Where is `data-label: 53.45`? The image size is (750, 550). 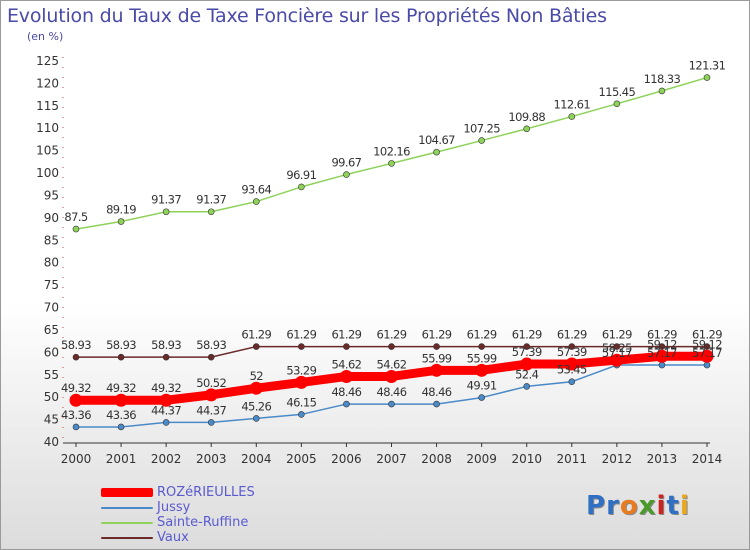 data-label: 53.45 is located at coordinates (572, 370).